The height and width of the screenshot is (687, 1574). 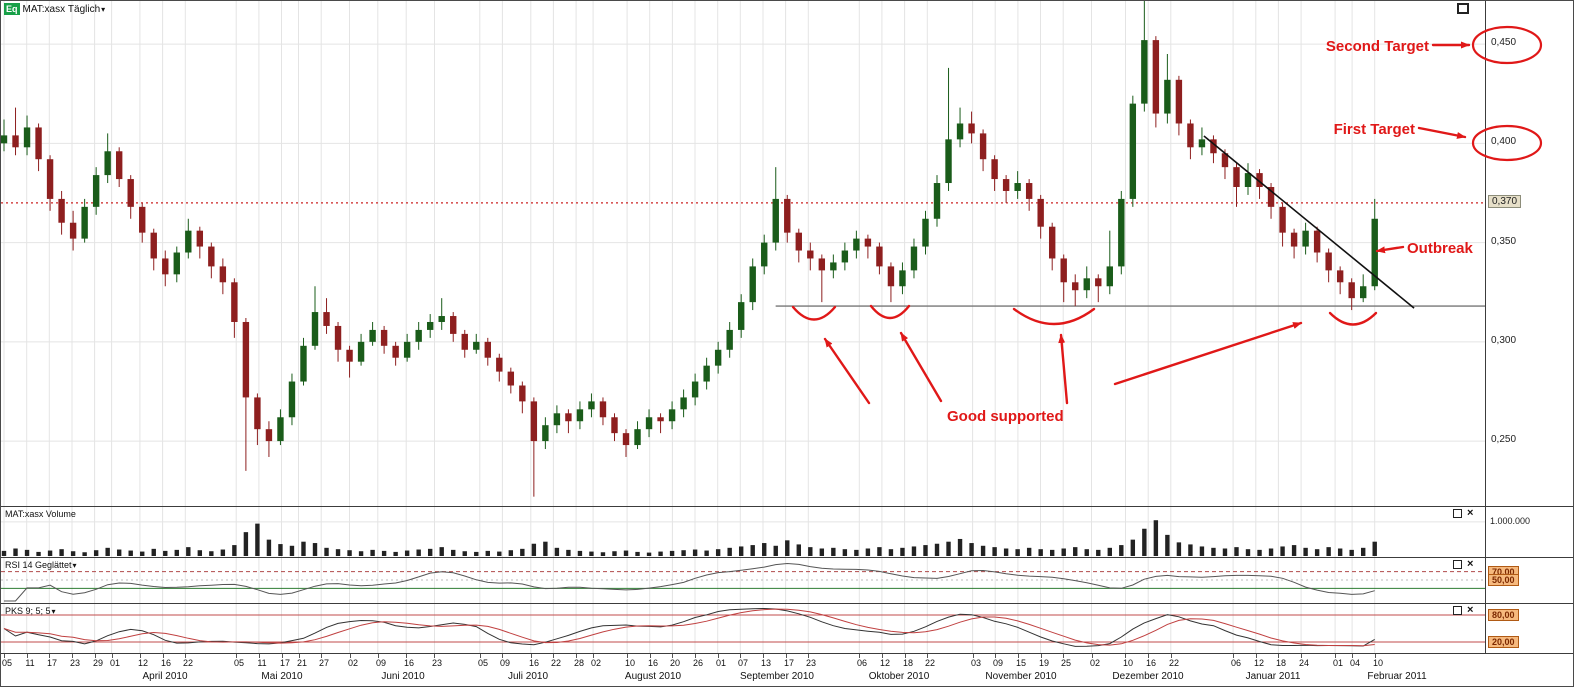 What do you see at coordinates (1470, 564) in the screenshot?
I see `rsi-close-button: ×` at bounding box center [1470, 564].